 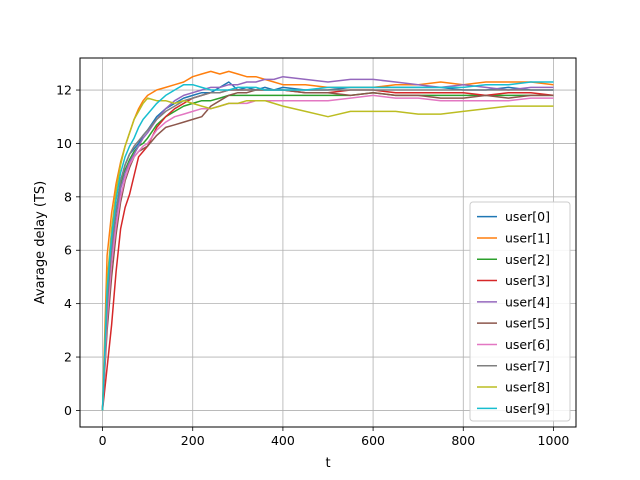 What do you see at coordinates (64, 143) in the screenshot?
I see `y-tick-label: 10` at bounding box center [64, 143].